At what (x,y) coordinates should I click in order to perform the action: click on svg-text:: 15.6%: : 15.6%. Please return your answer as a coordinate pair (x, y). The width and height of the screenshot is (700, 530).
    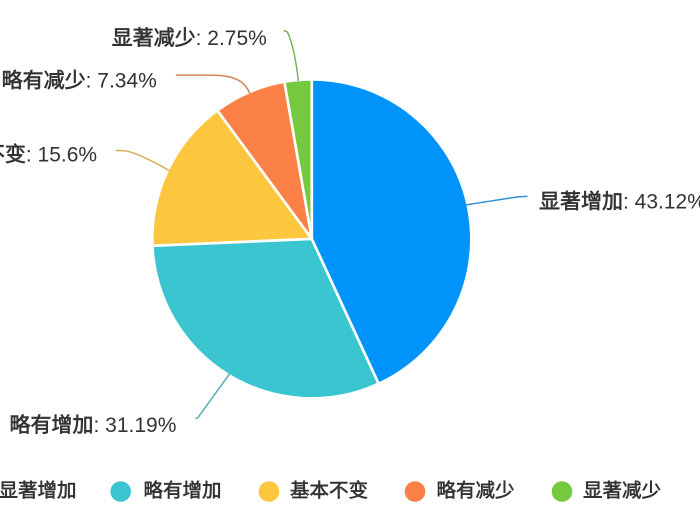
    Looking at the image, I should click on (61, 154).